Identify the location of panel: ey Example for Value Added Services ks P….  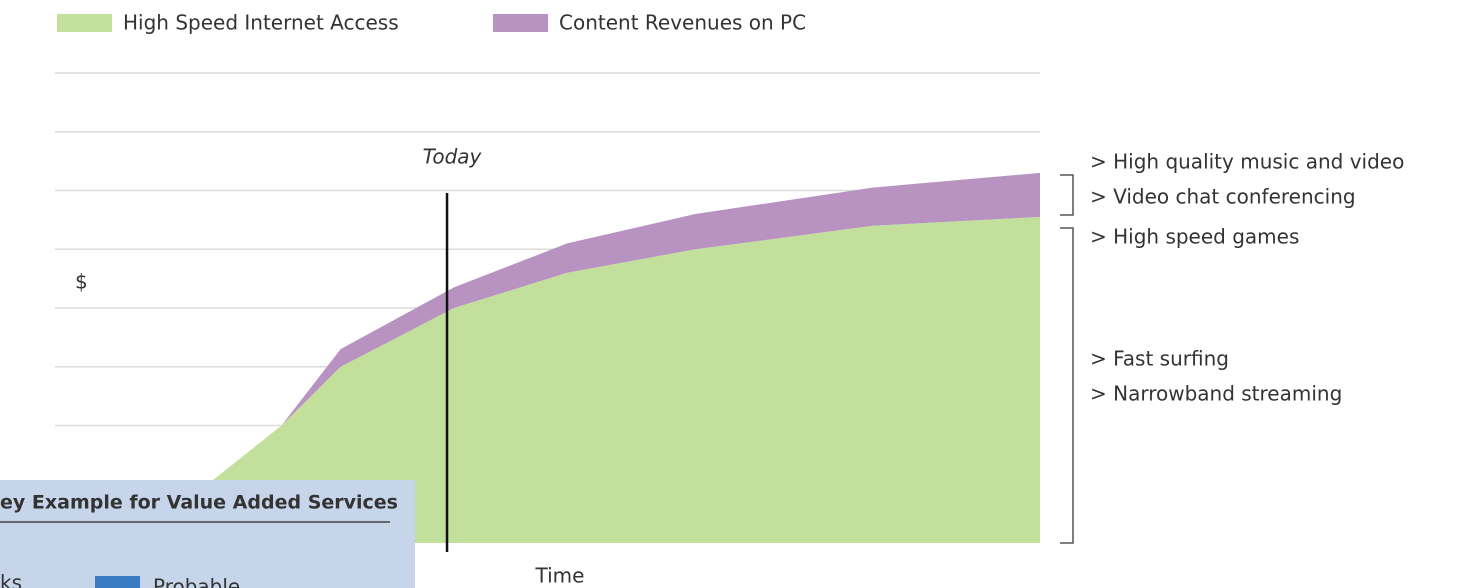
(207, 534).